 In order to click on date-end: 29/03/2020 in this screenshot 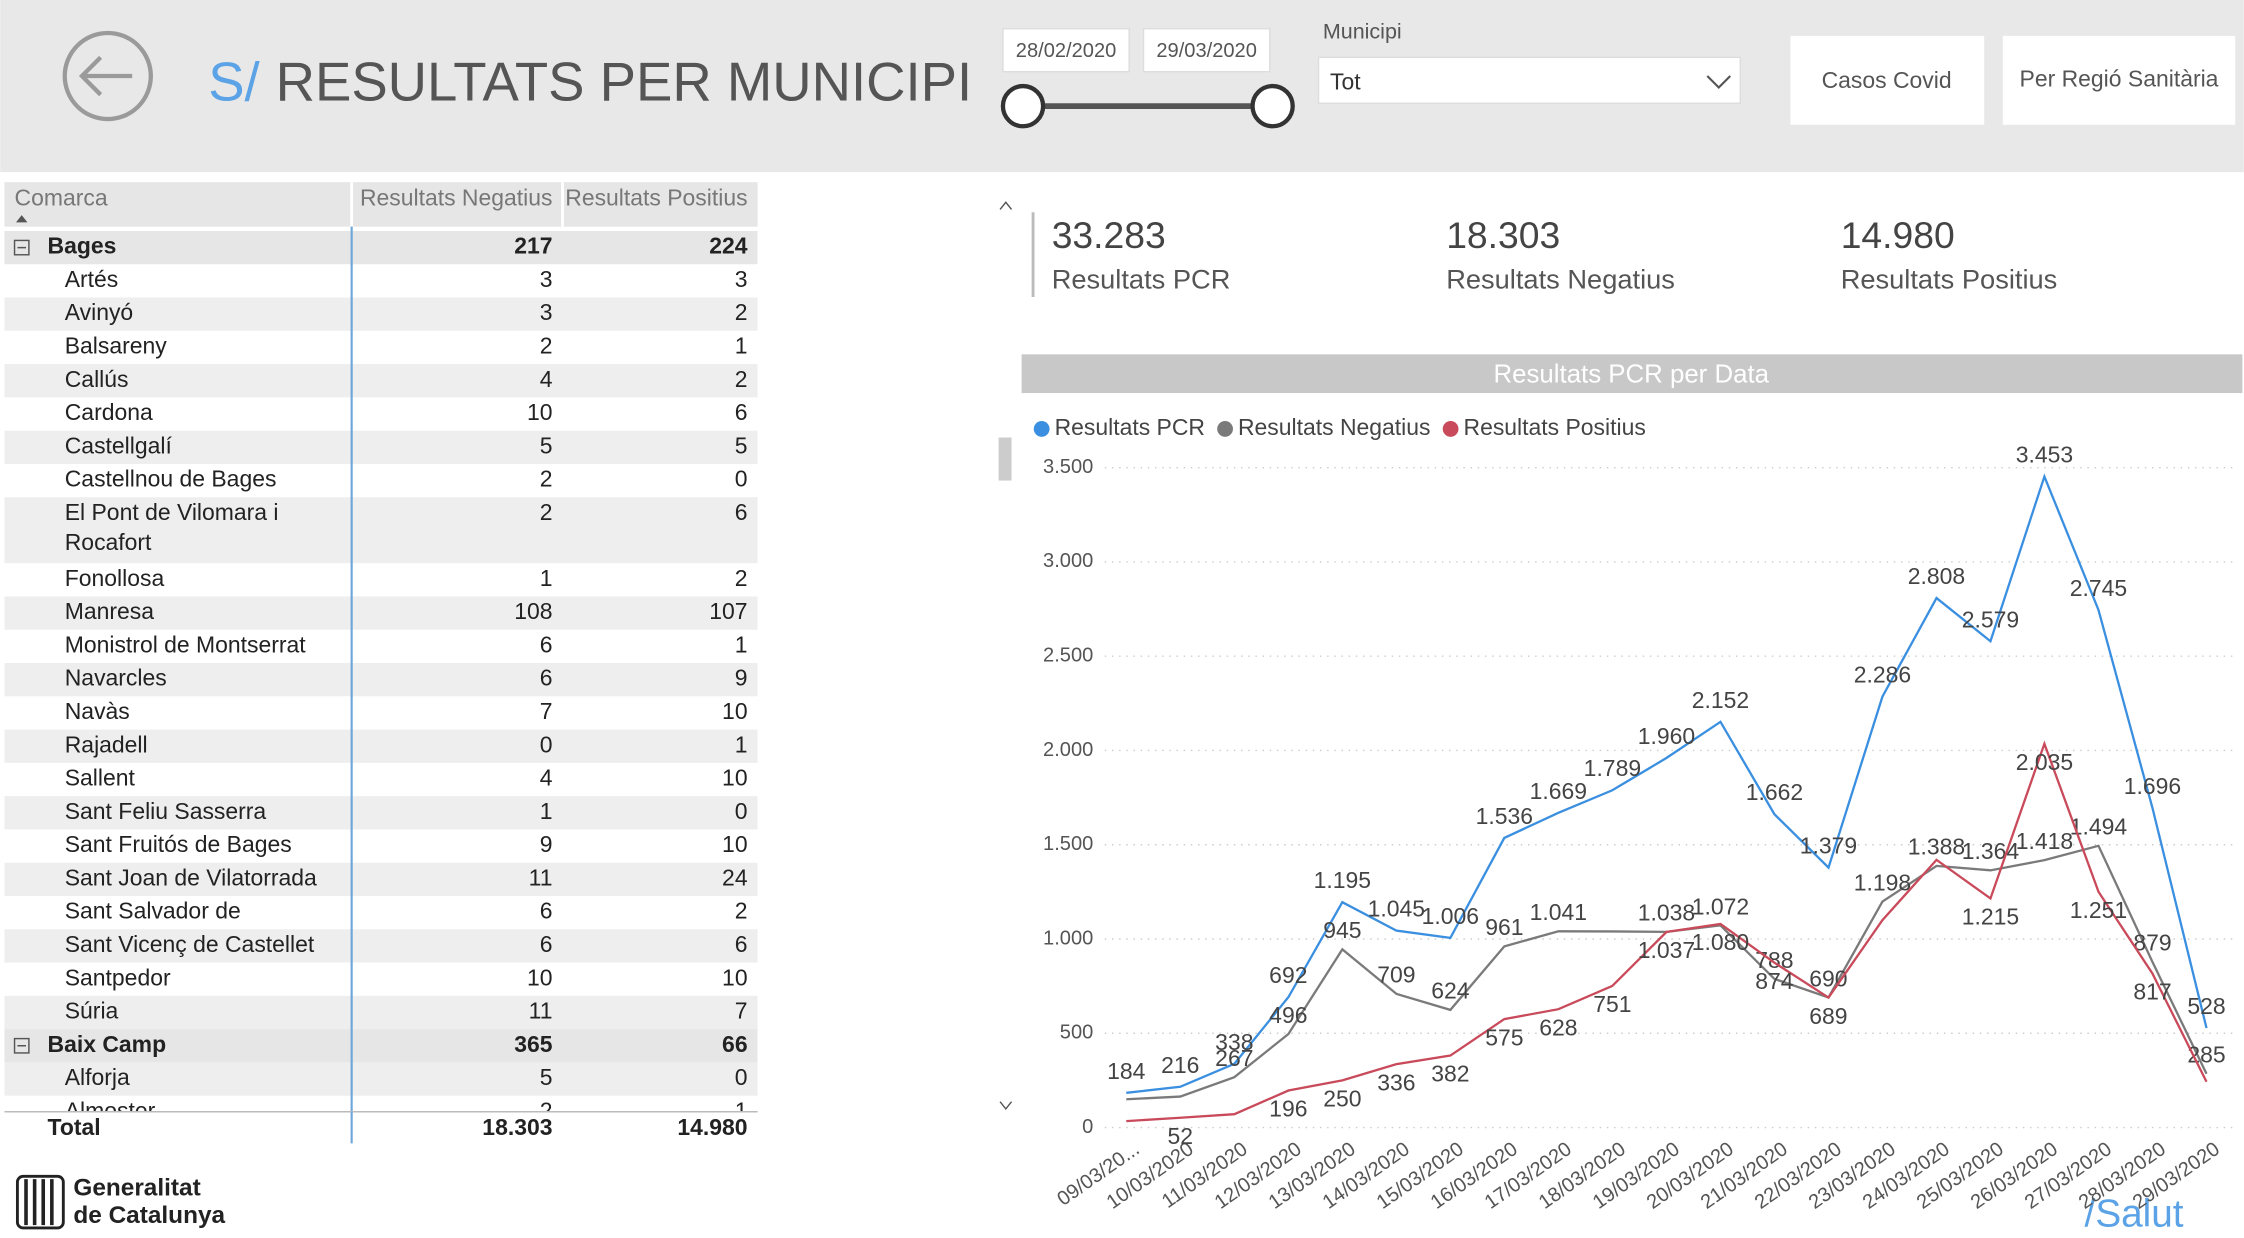, I will do `click(1206, 51)`.